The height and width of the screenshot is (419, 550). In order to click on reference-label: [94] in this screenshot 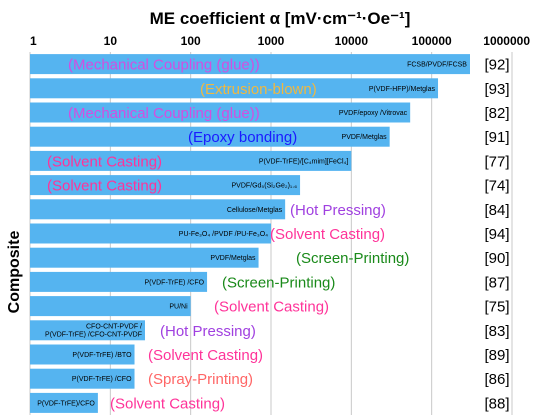, I will do `click(496, 234)`.